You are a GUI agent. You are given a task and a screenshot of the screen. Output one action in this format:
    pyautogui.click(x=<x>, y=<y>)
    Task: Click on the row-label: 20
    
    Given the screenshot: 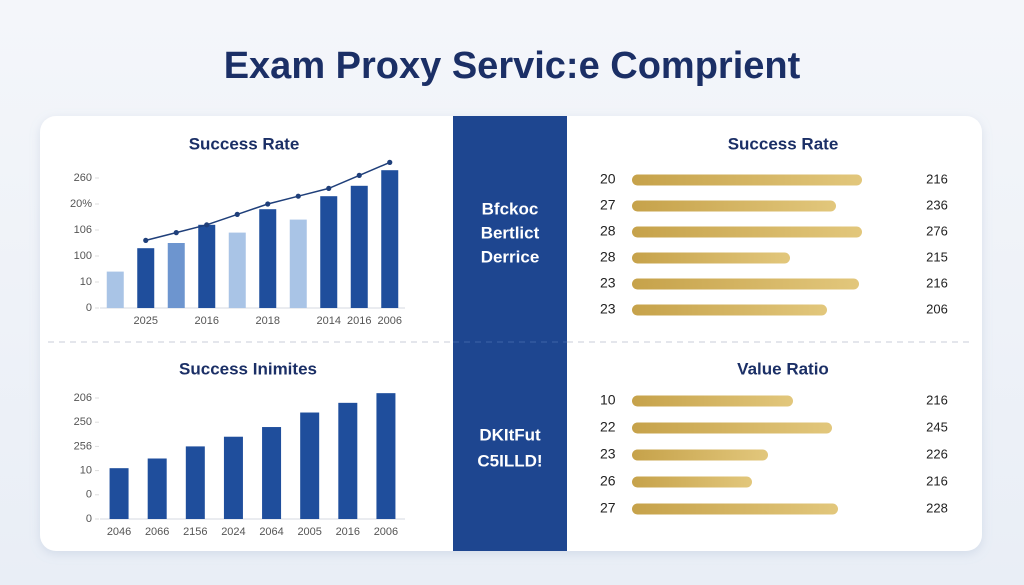 What is the action you would take?
    pyautogui.click(x=608, y=179)
    